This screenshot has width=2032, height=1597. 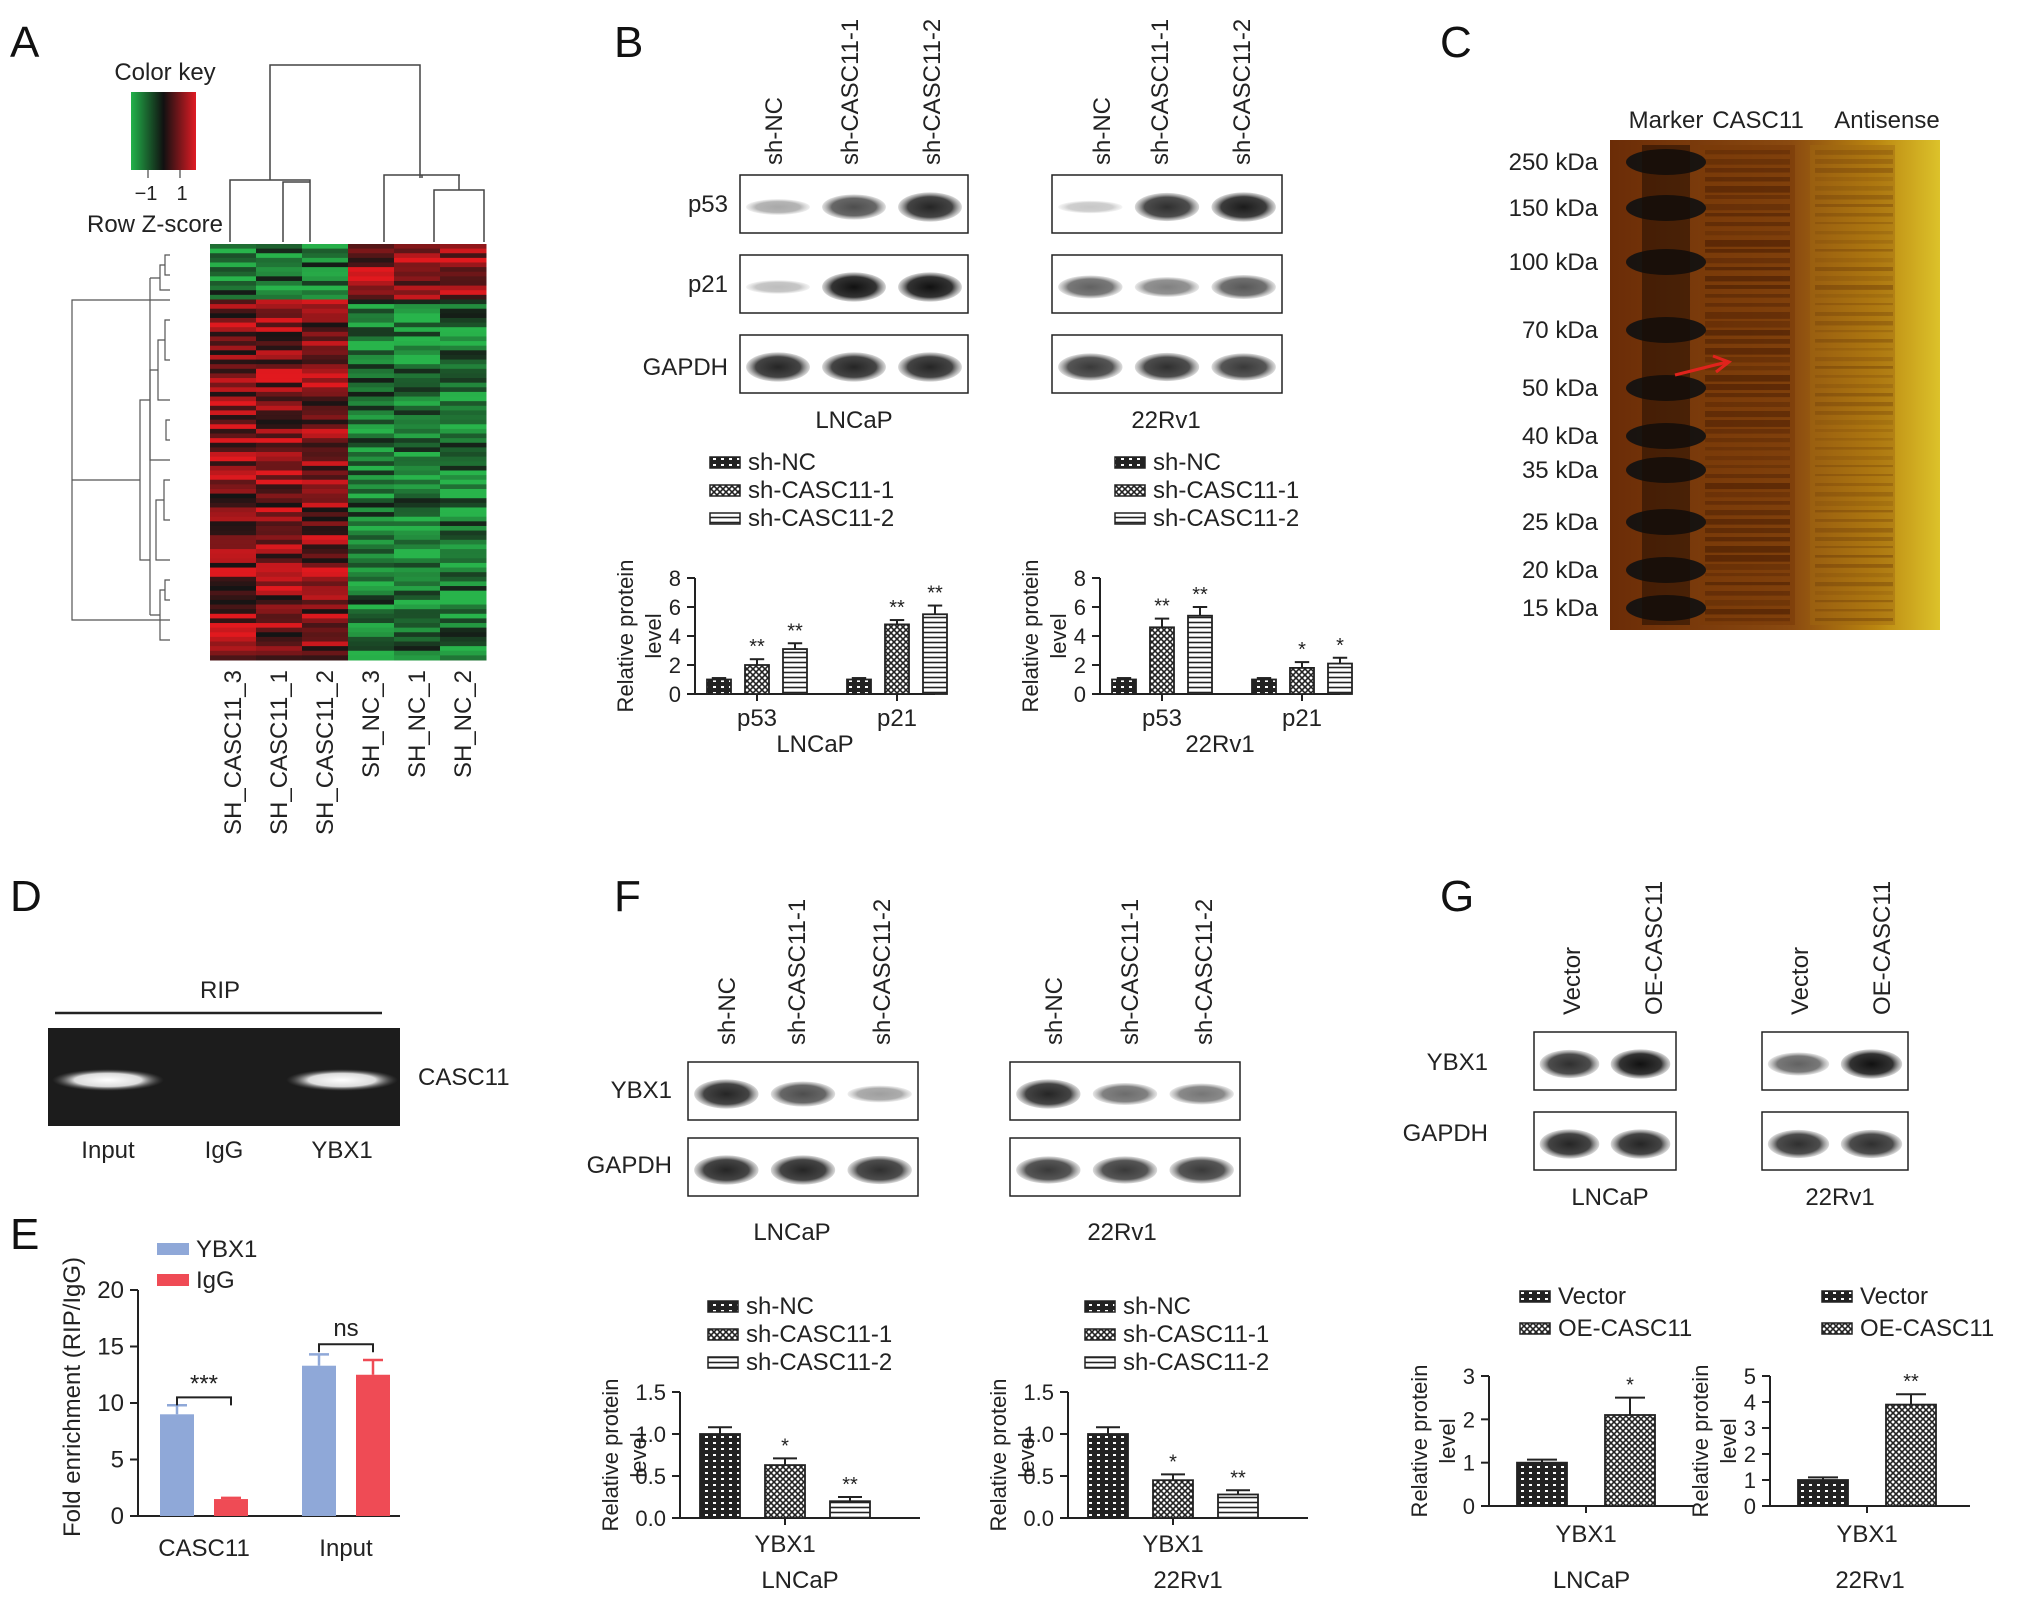 I want to click on cell-line-22rv1: 22Rv1, so click(x=1165, y=420).